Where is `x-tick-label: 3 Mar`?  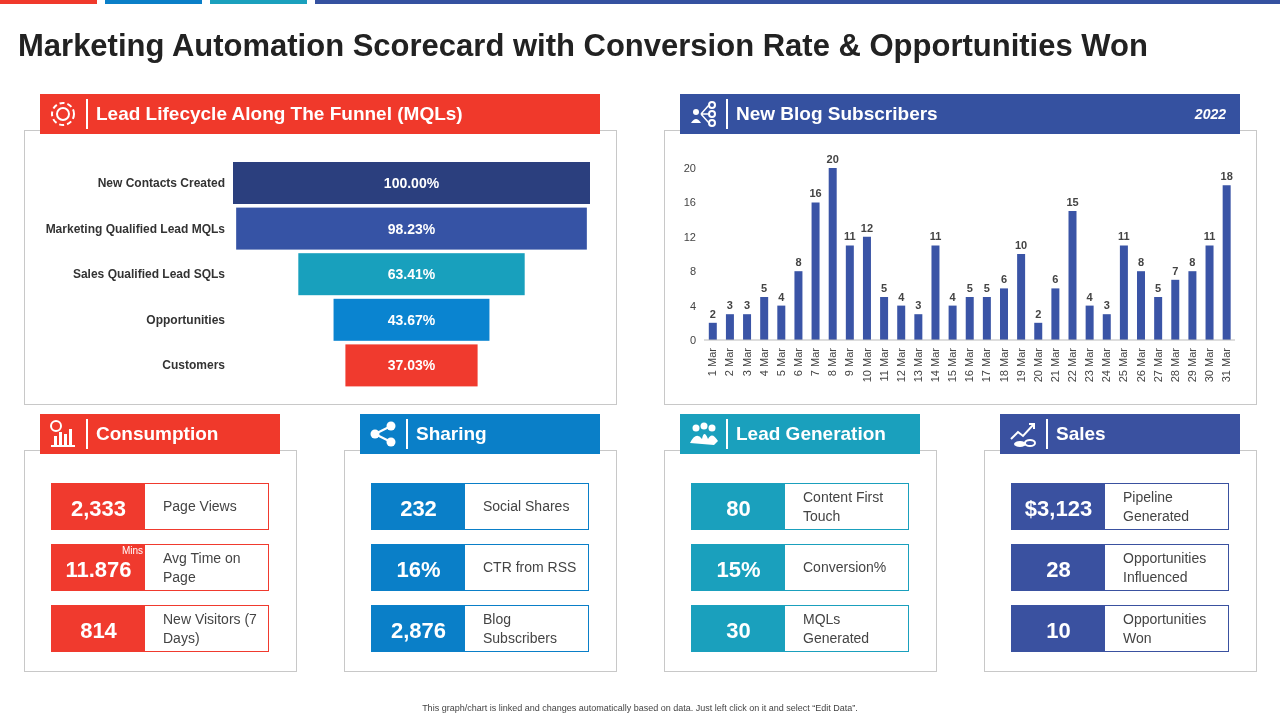
x-tick-label: 3 Mar is located at coordinates (746, 362).